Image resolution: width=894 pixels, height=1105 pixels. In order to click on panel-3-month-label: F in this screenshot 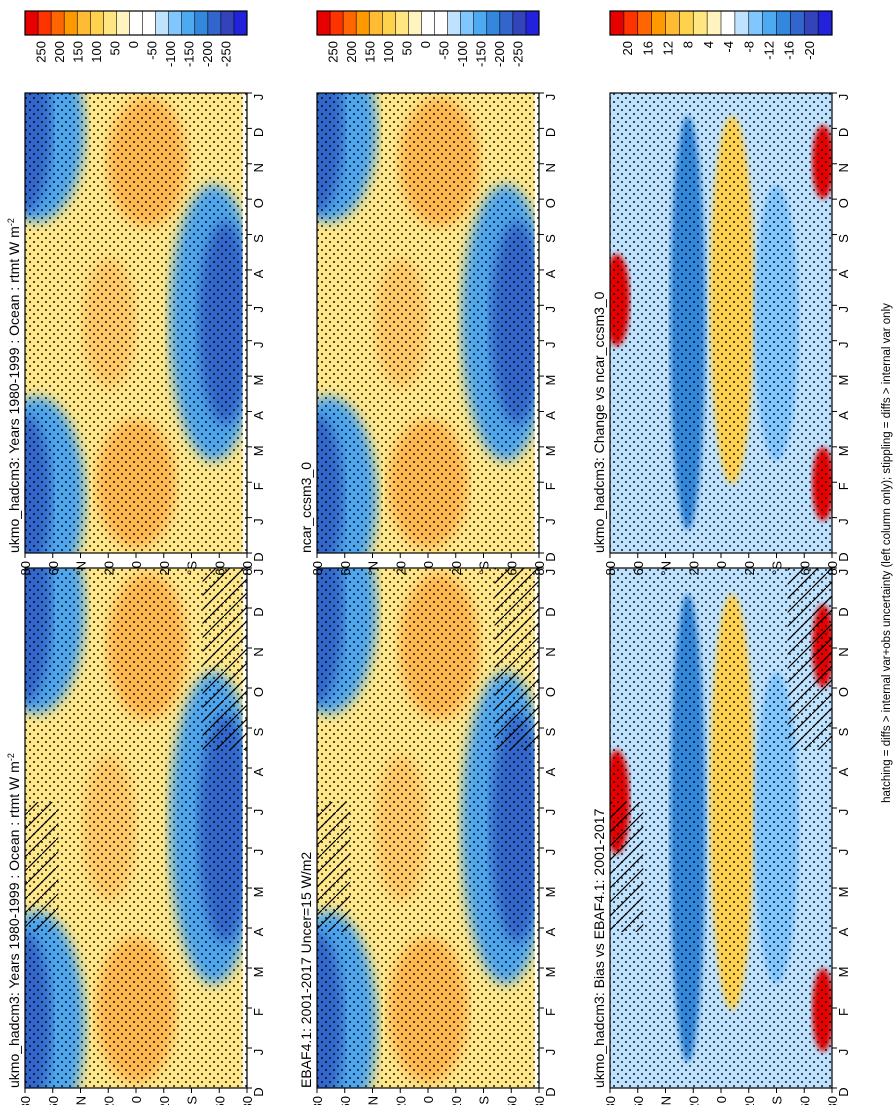, I will do `click(843, 1012)`.